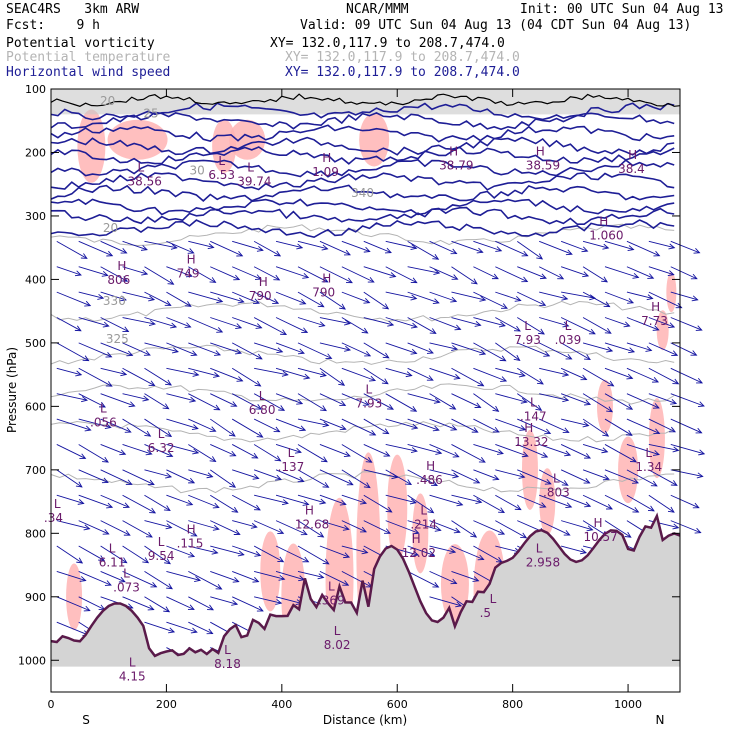 This screenshot has height=740, width=740. What do you see at coordinates (628, 704) in the screenshot?
I see `x-tick-label: 1000` at bounding box center [628, 704].